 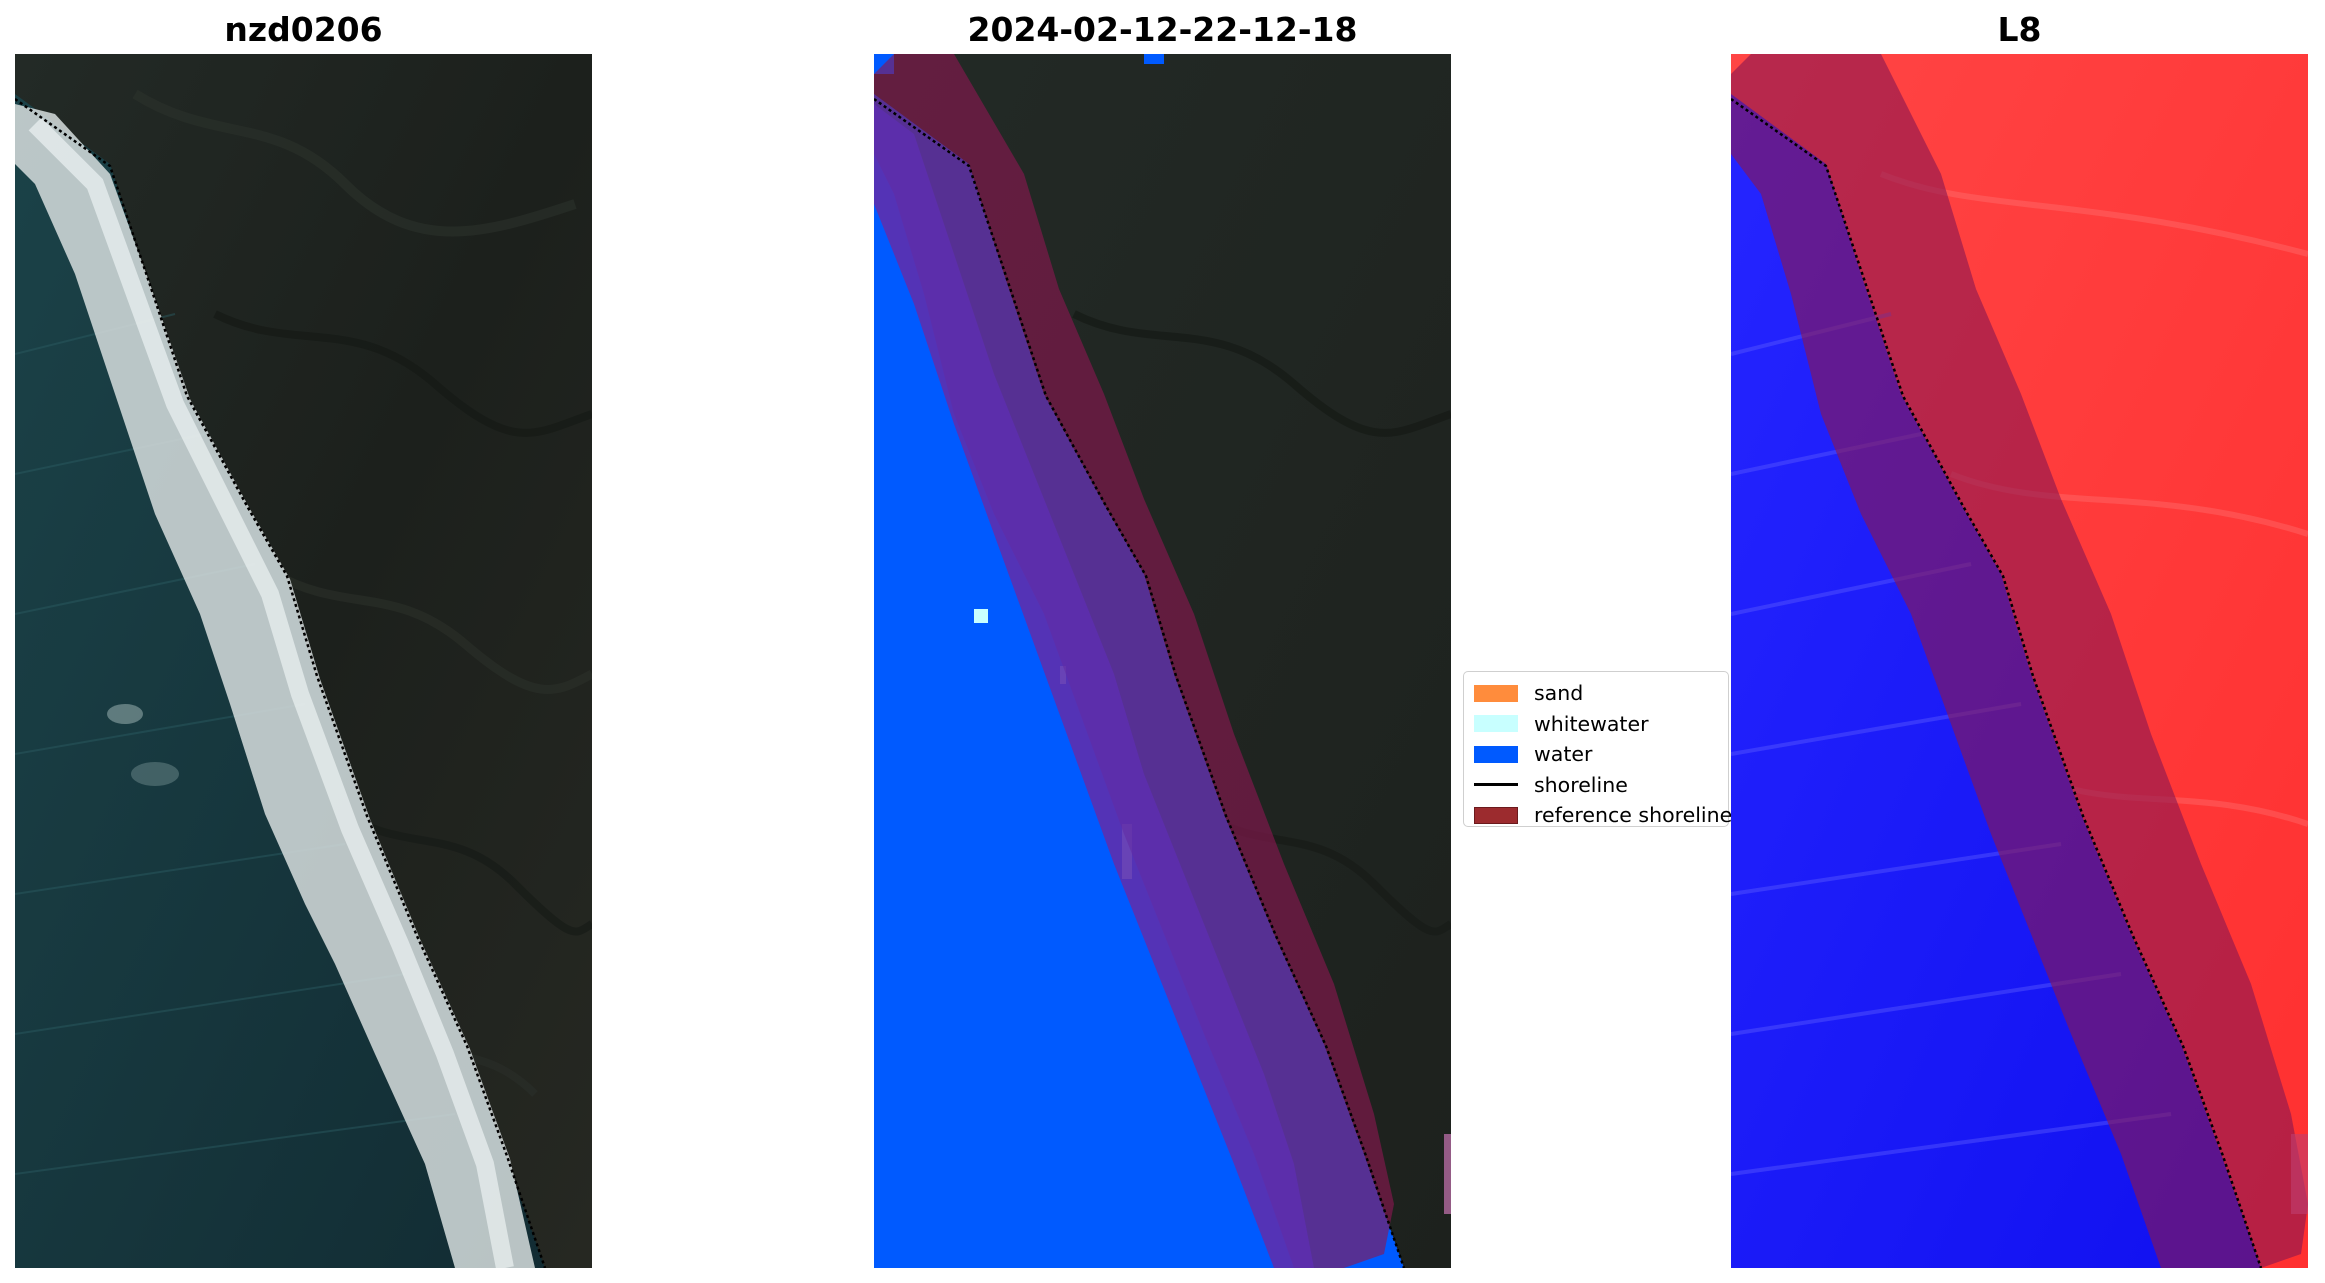 What do you see at coordinates (981, 616) in the screenshot?
I see `whitewater-class-patch` at bounding box center [981, 616].